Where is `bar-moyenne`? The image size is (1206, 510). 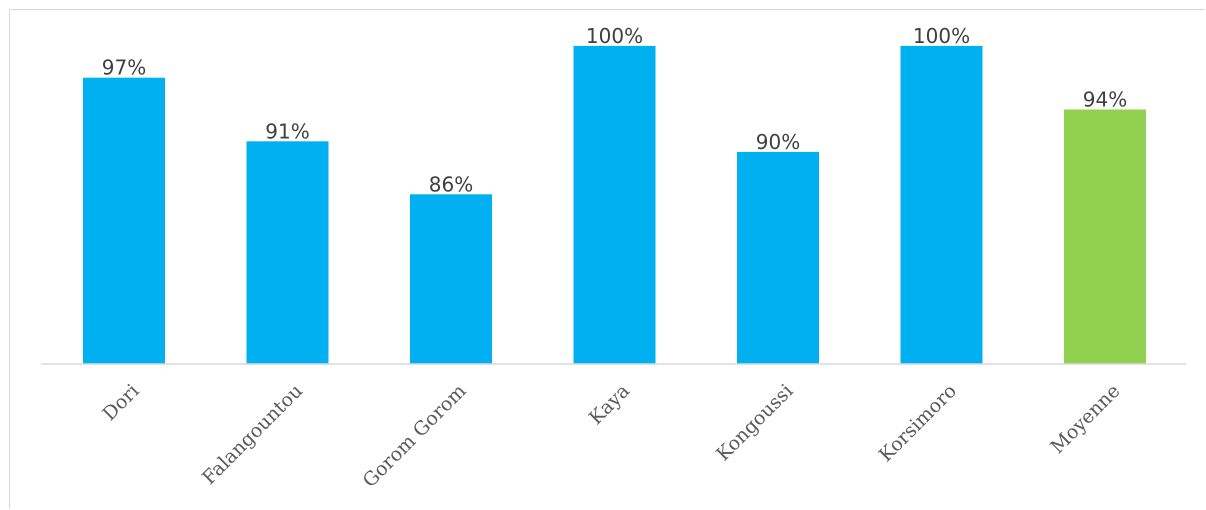 bar-moyenne is located at coordinates (1105, 236).